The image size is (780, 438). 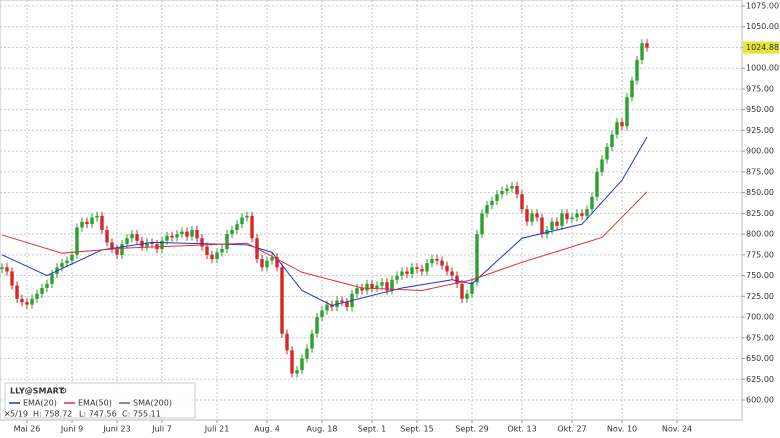 I want to click on x-tick-label: Sept. 15, so click(x=416, y=429).